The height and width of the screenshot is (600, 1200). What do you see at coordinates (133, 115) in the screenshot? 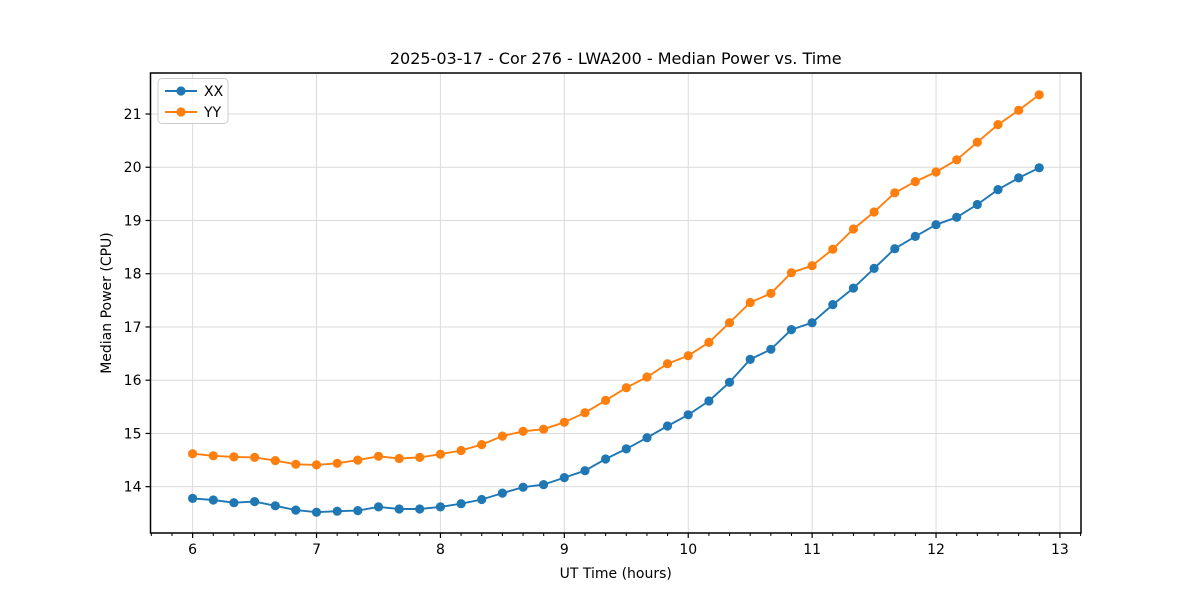
I see `y-tick-label: 21` at bounding box center [133, 115].